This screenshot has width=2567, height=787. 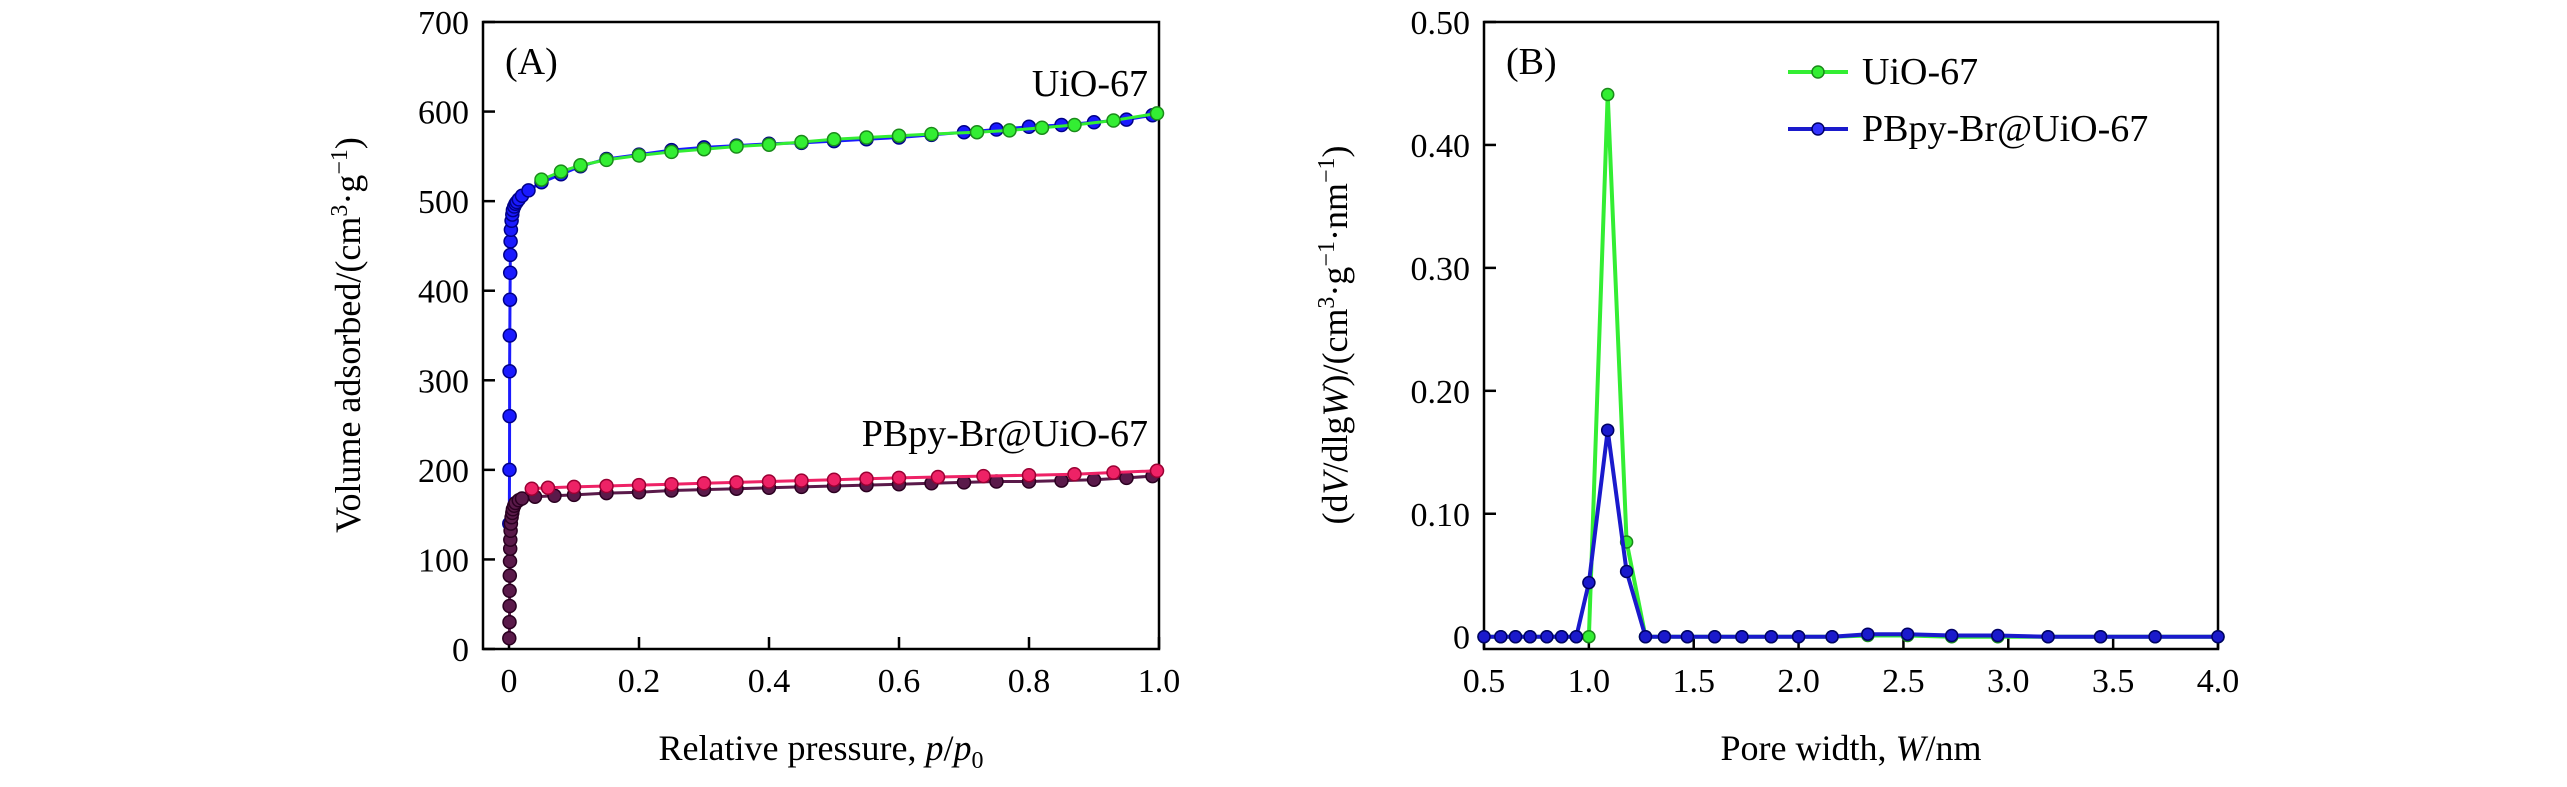 I want to click on chart-b-legend: UiO-67 PBpy-Br@UiO-67, so click(x=1968, y=100).